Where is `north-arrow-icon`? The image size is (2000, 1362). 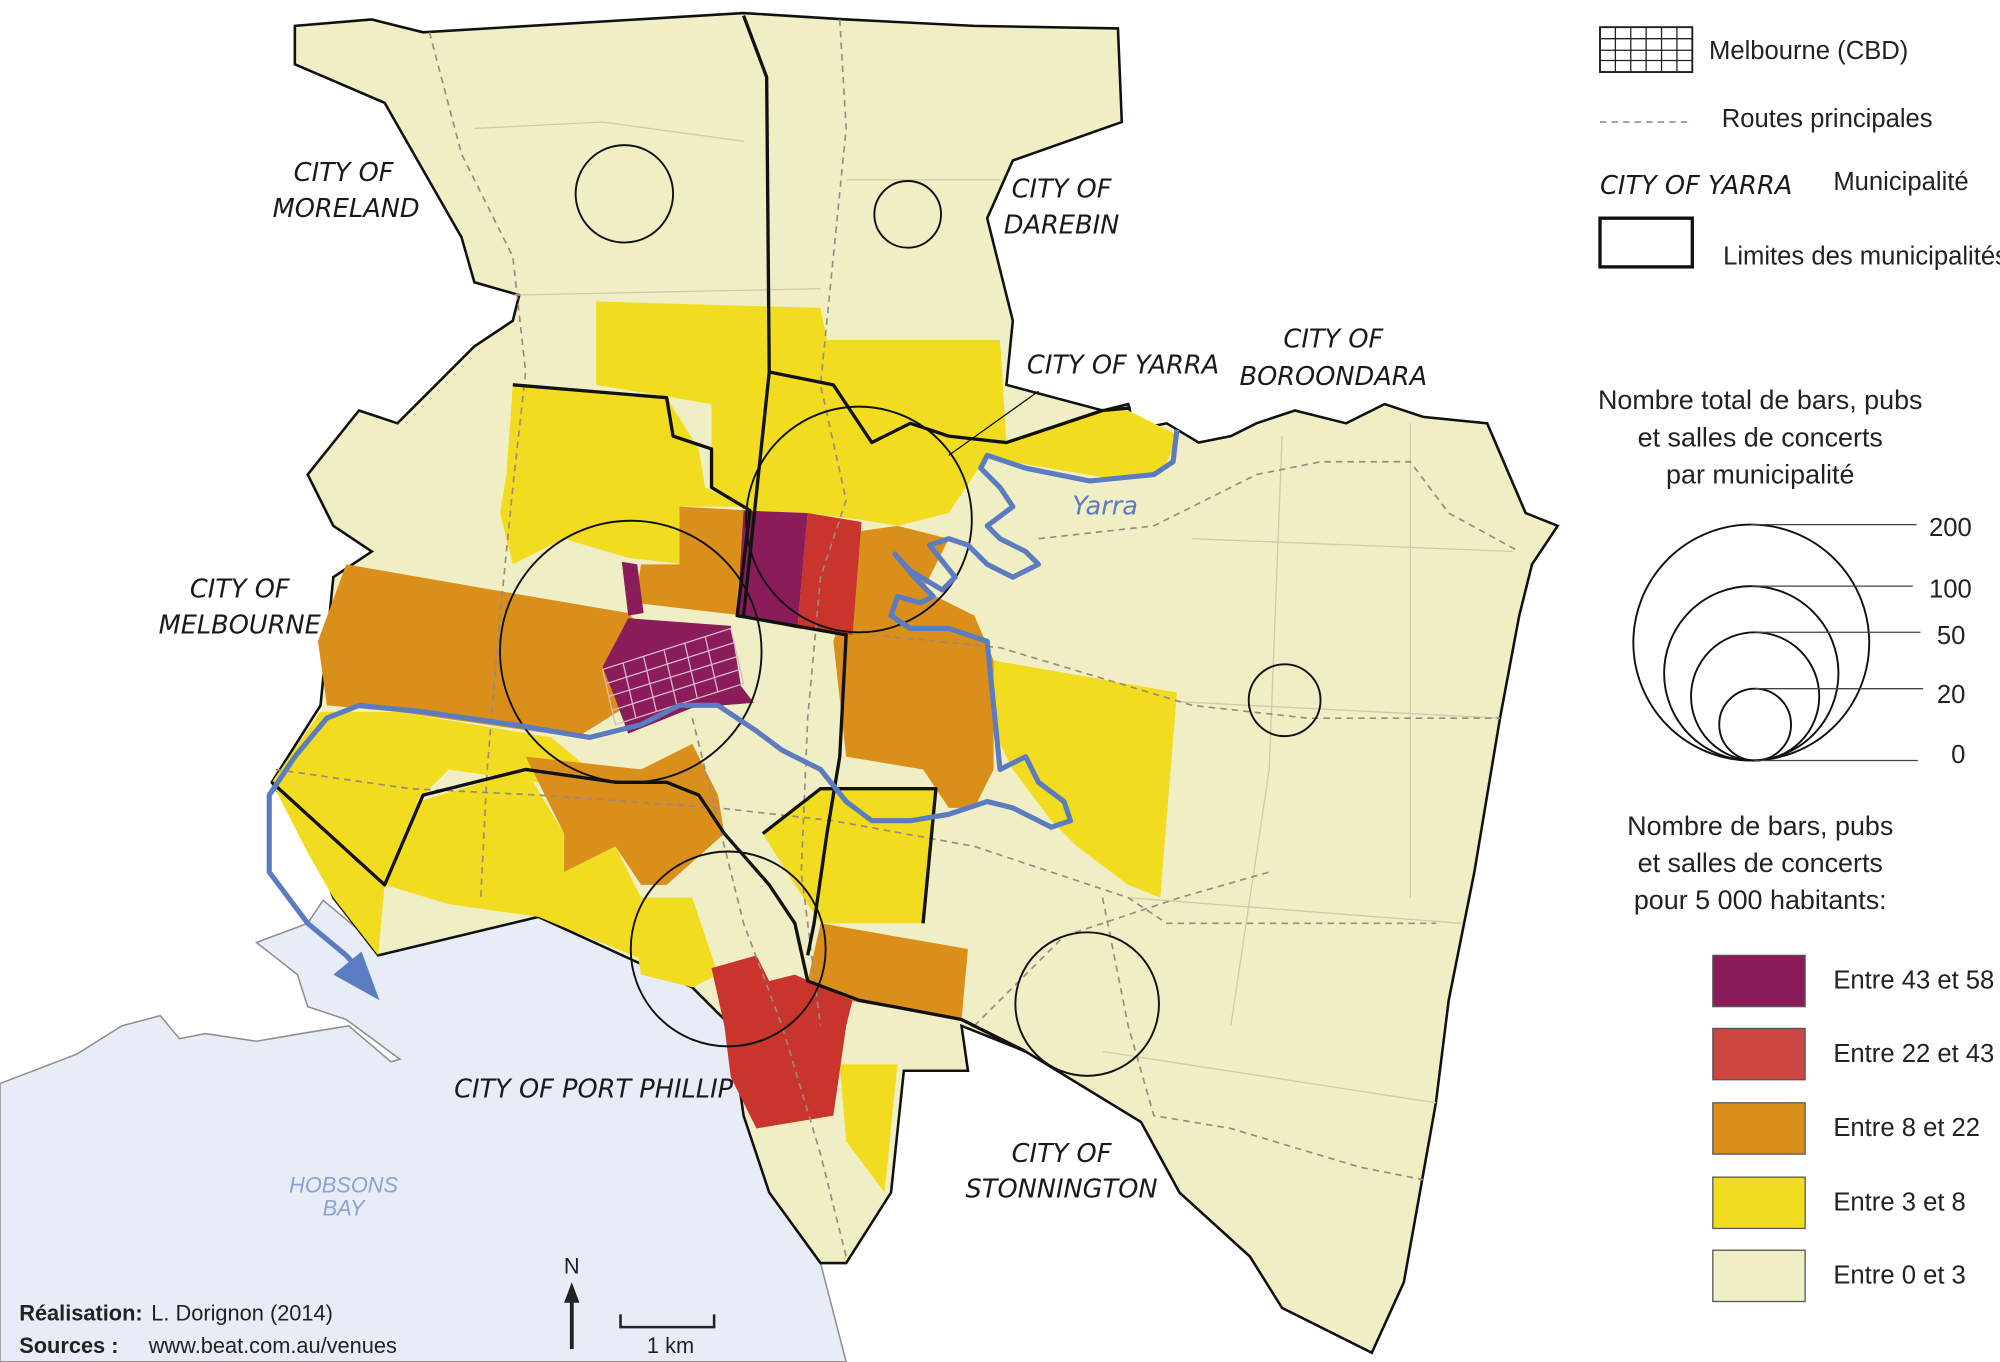
north-arrow-icon is located at coordinates (572, 1315).